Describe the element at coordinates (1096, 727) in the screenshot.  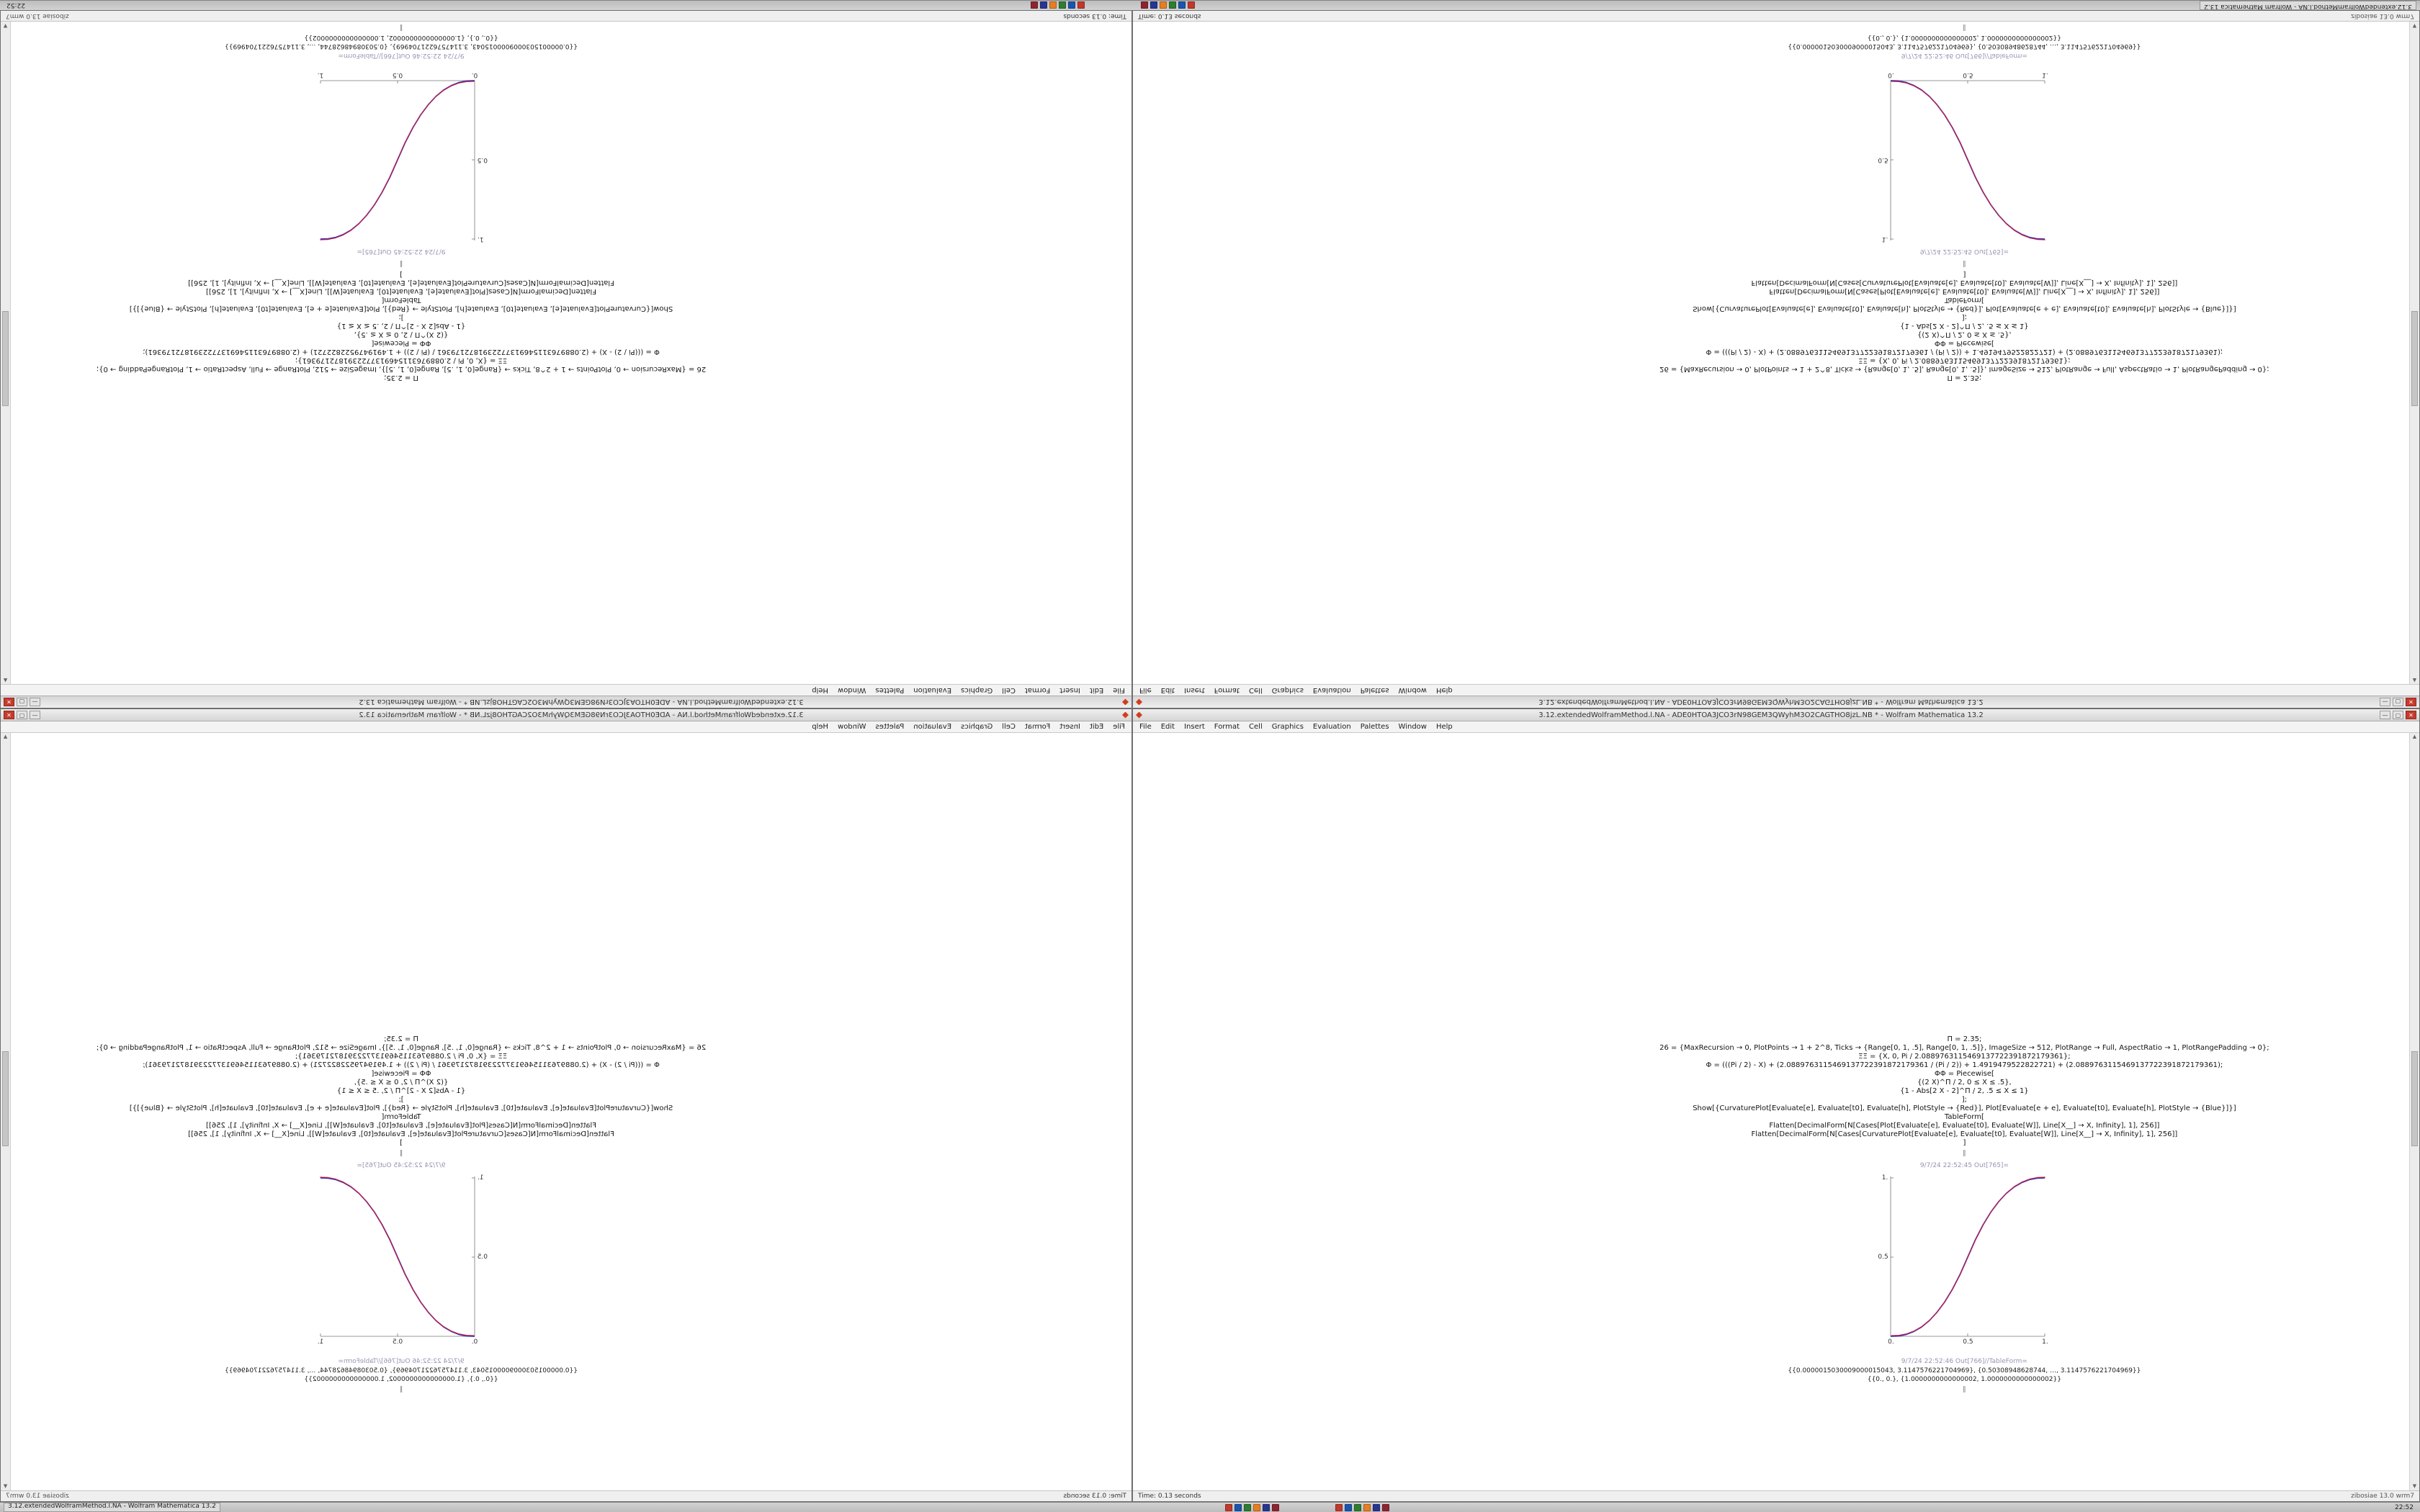
I see `menu-edit: Edit` at that location.